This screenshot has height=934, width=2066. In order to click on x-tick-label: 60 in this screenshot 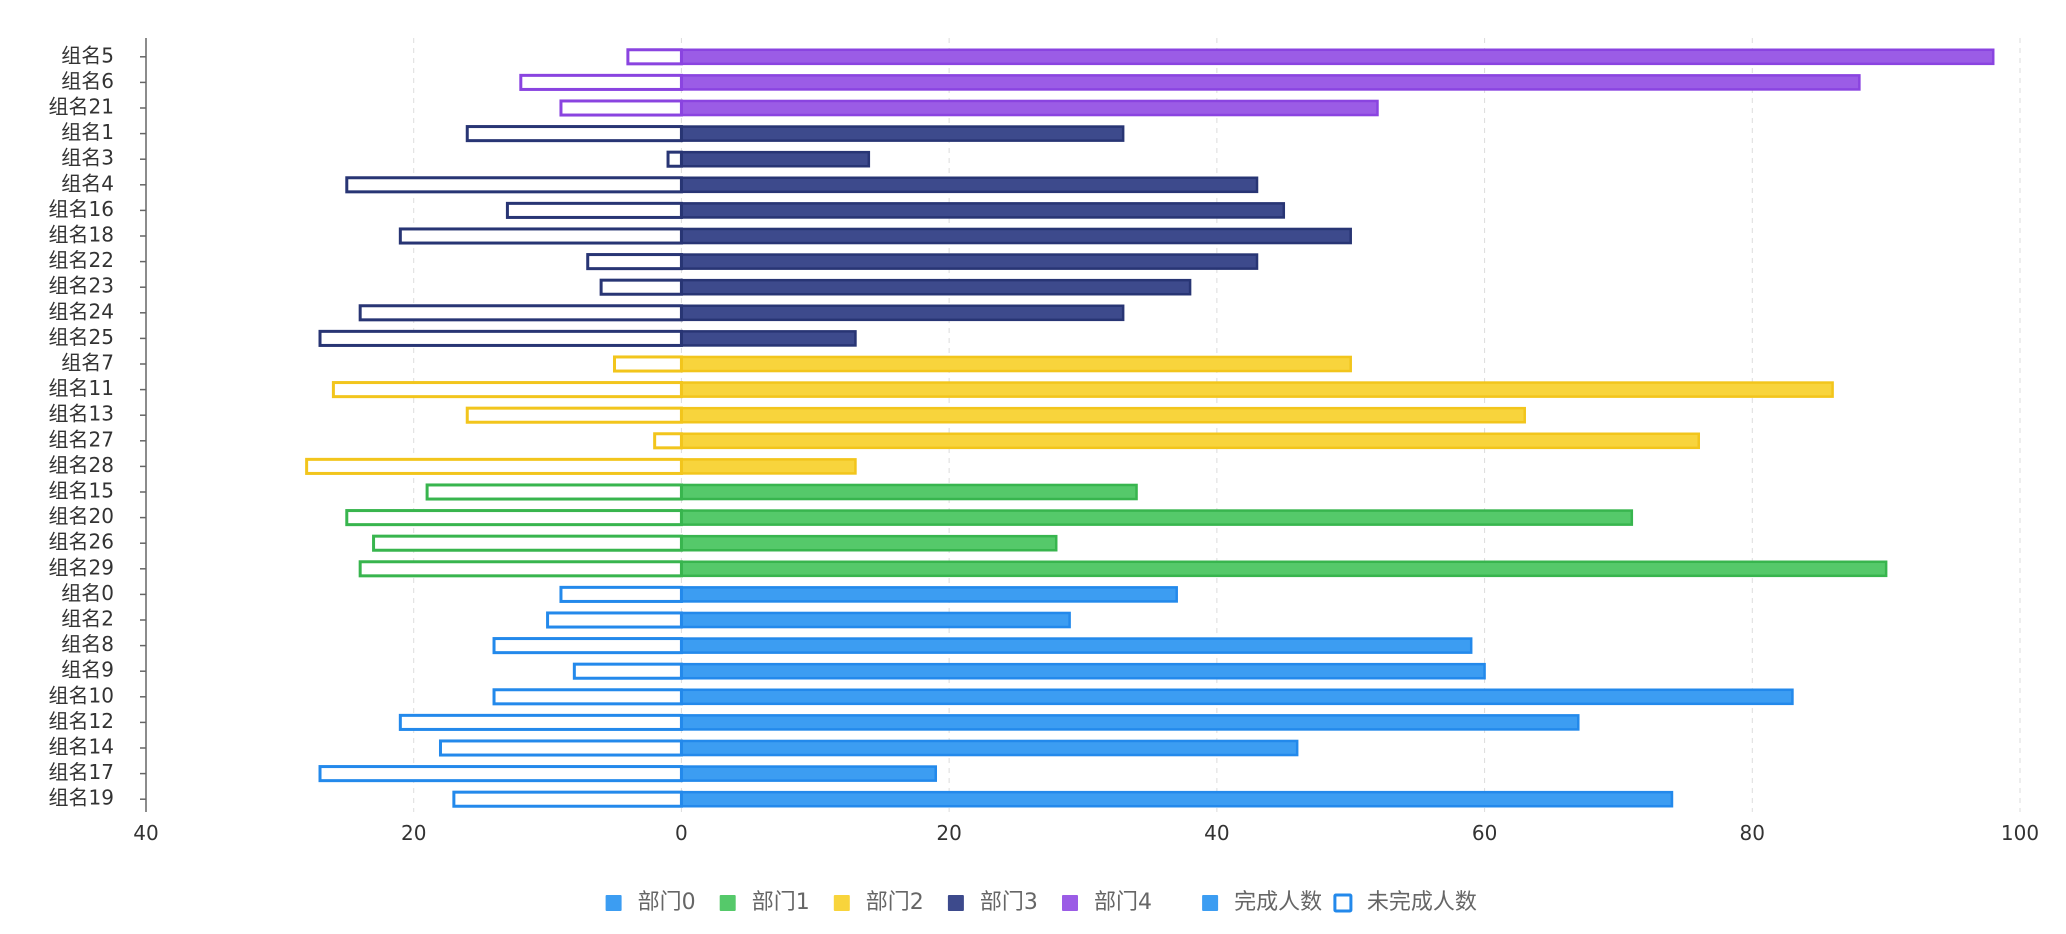, I will do `click(1484, 833)`.